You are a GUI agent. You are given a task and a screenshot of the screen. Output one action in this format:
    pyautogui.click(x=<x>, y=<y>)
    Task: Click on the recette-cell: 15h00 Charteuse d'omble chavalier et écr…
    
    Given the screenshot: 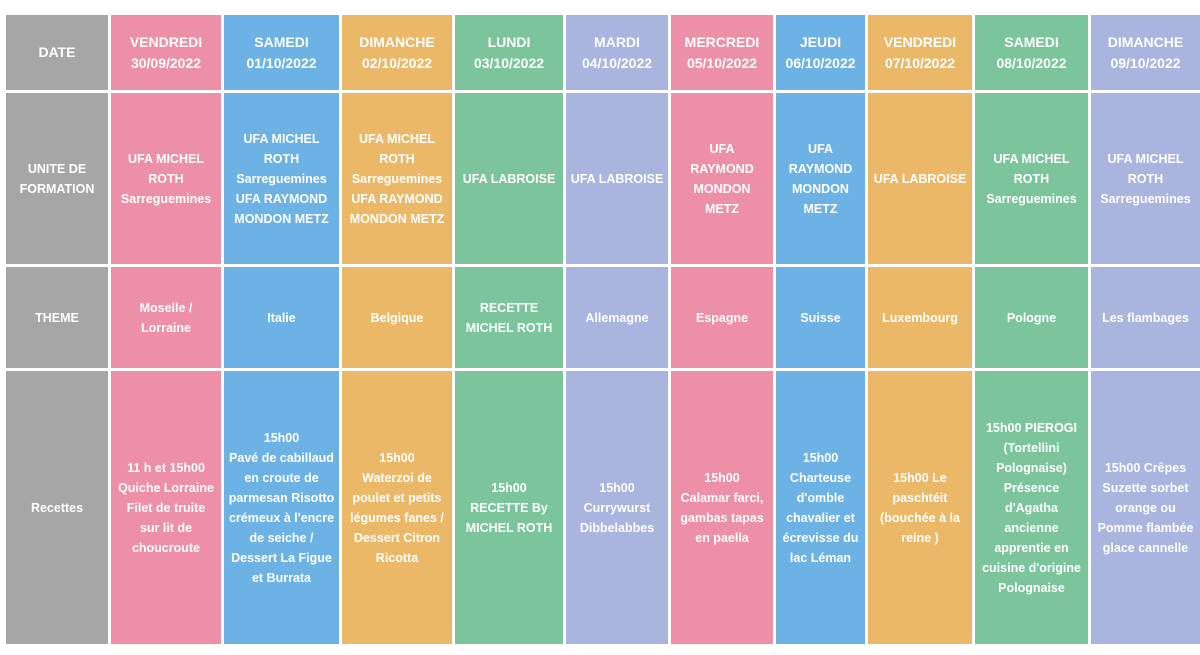 What is the action you would take?
    pyautogui.click(x=820, y=507)
    